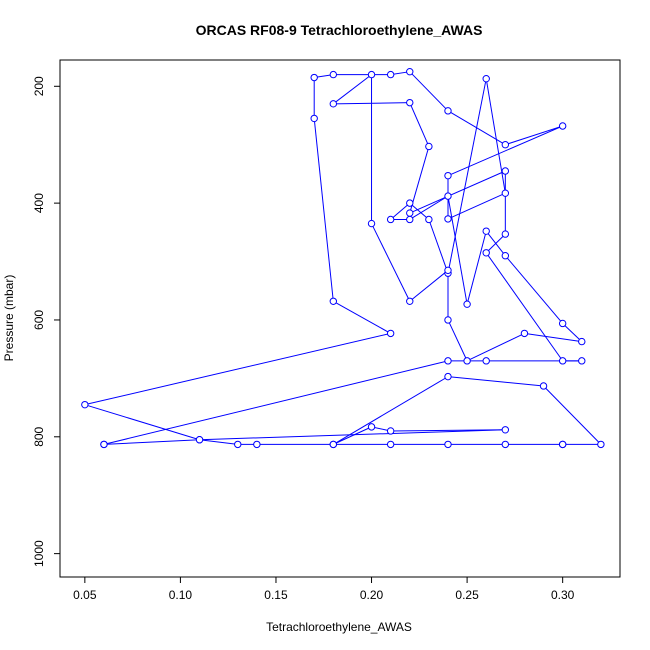 This screenshot has height=650, width=650. I want to click on chart-title: ORCAS RF08-9 Tetrachloroethylene_AWAS, so click(339, 30).